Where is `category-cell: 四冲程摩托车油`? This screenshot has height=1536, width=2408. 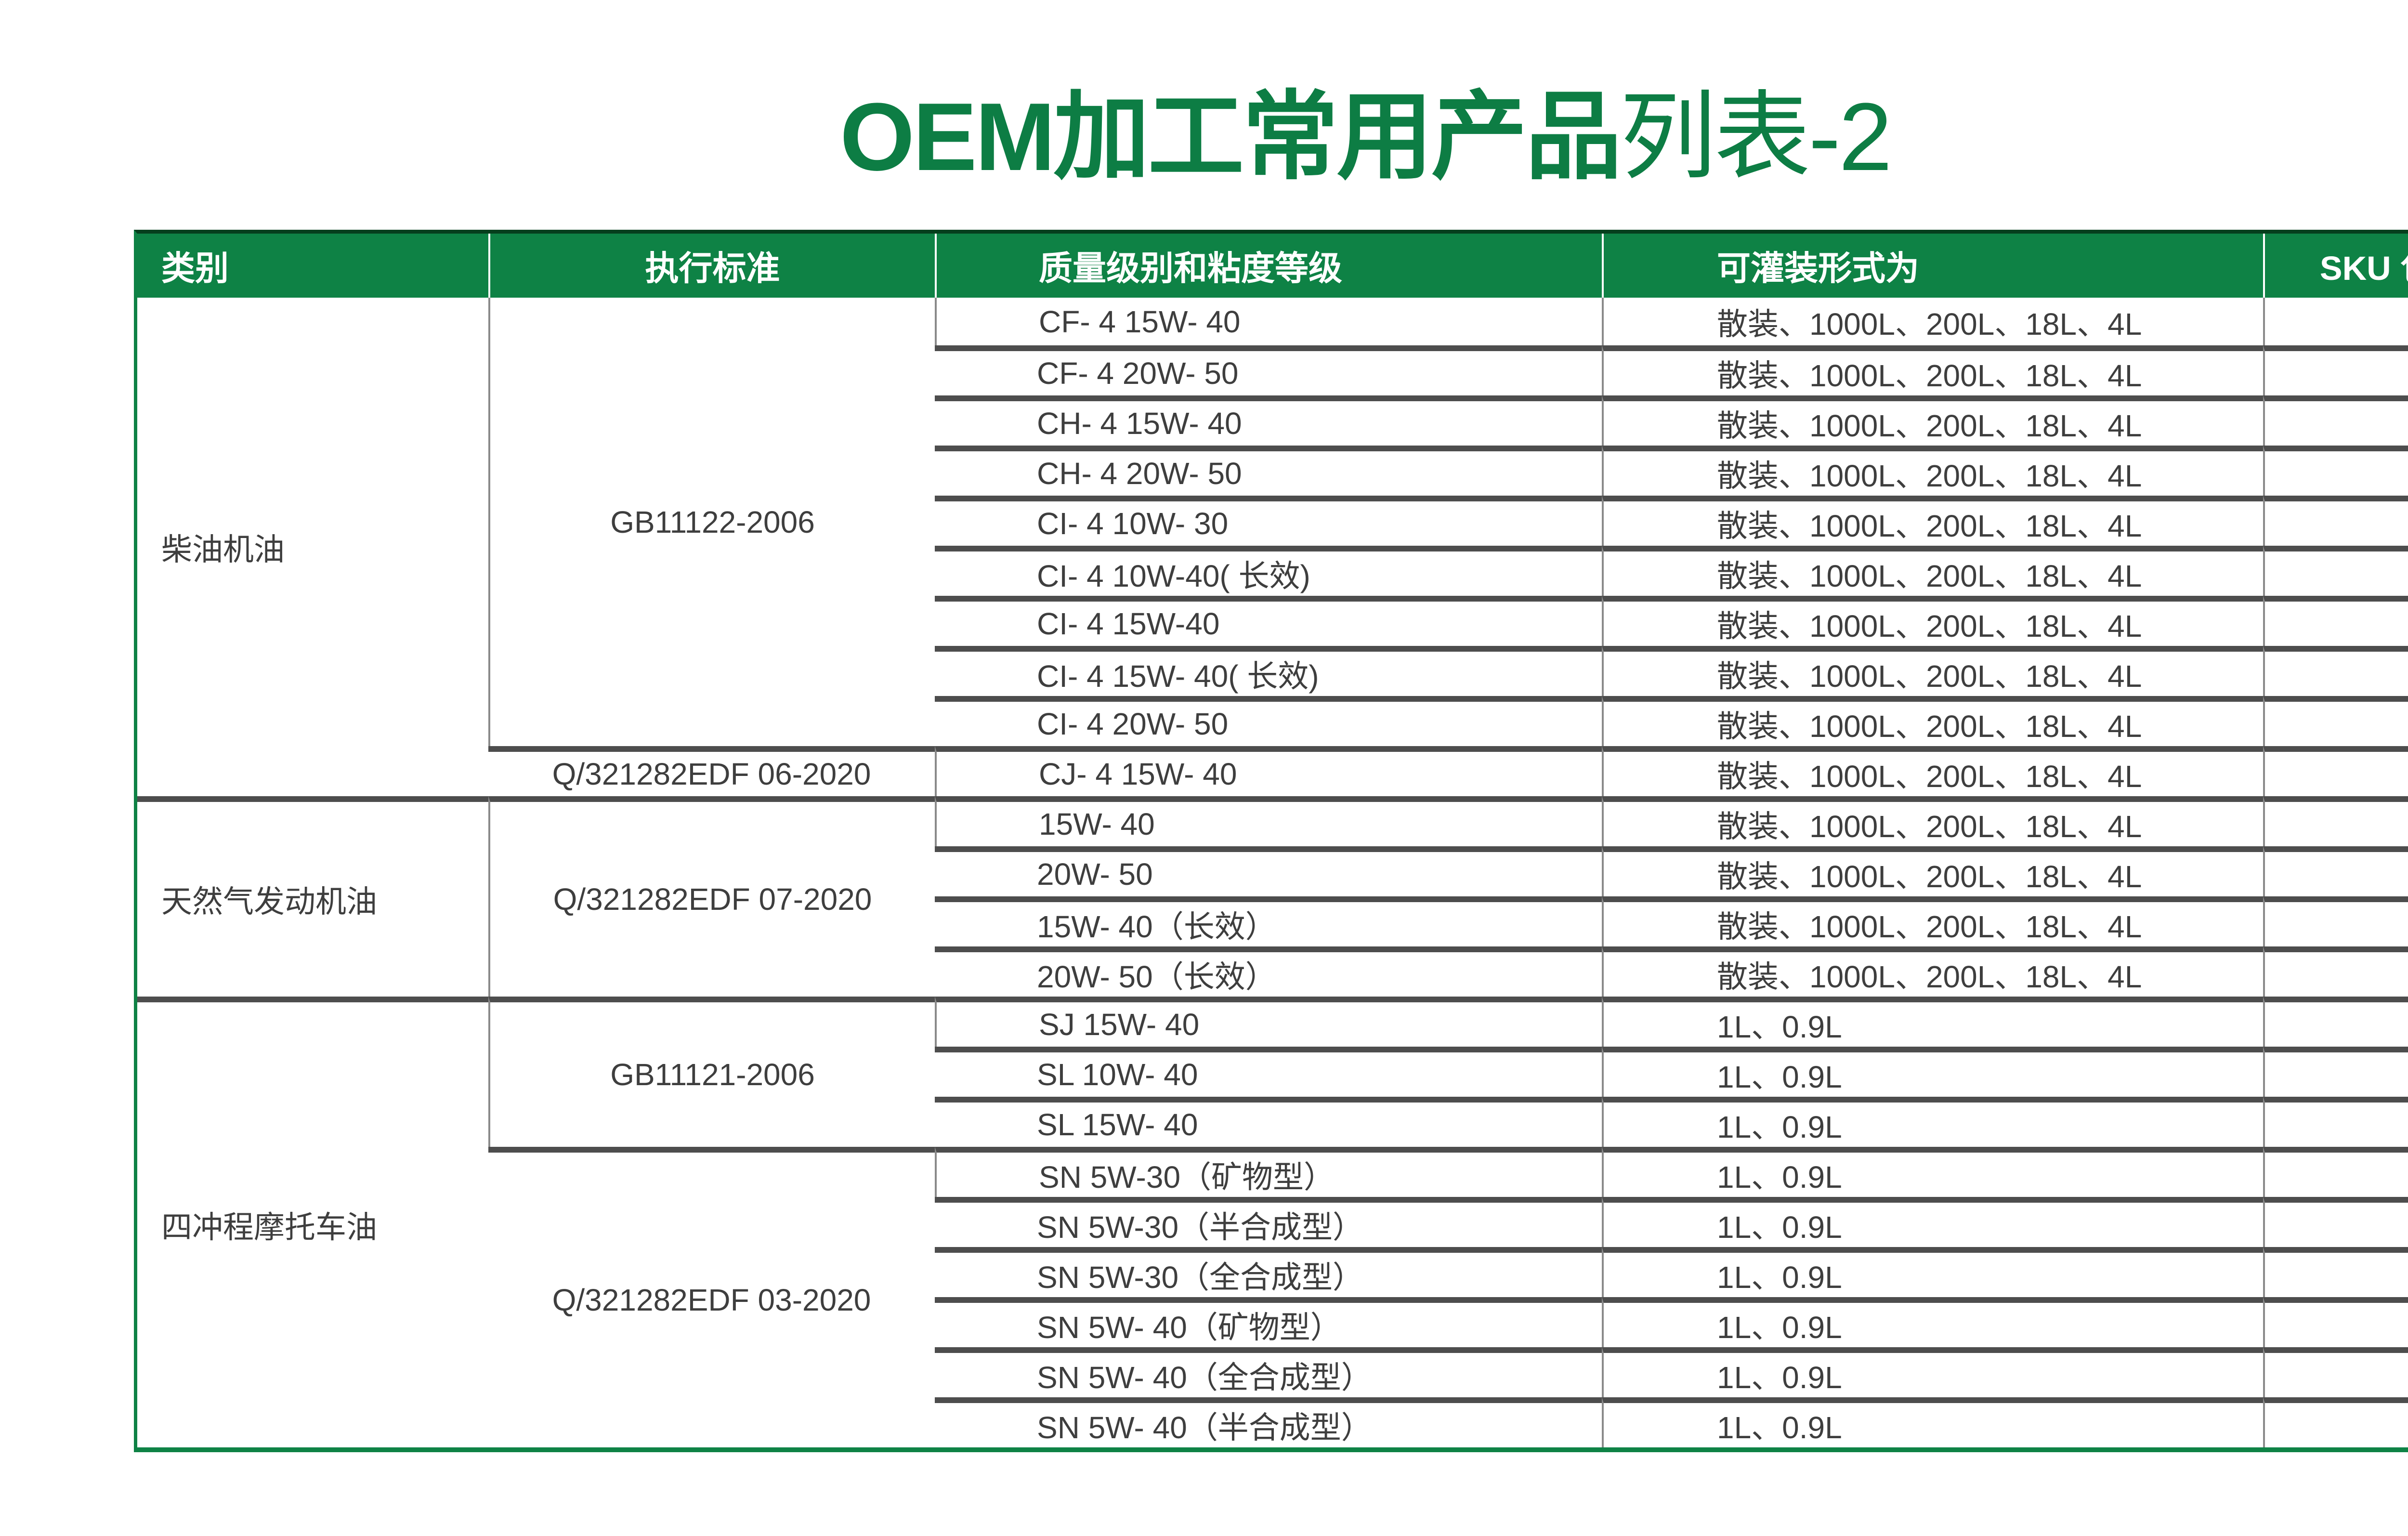
category-cell: 四冲程摩托车油 is located at coordinates (312, 1222).